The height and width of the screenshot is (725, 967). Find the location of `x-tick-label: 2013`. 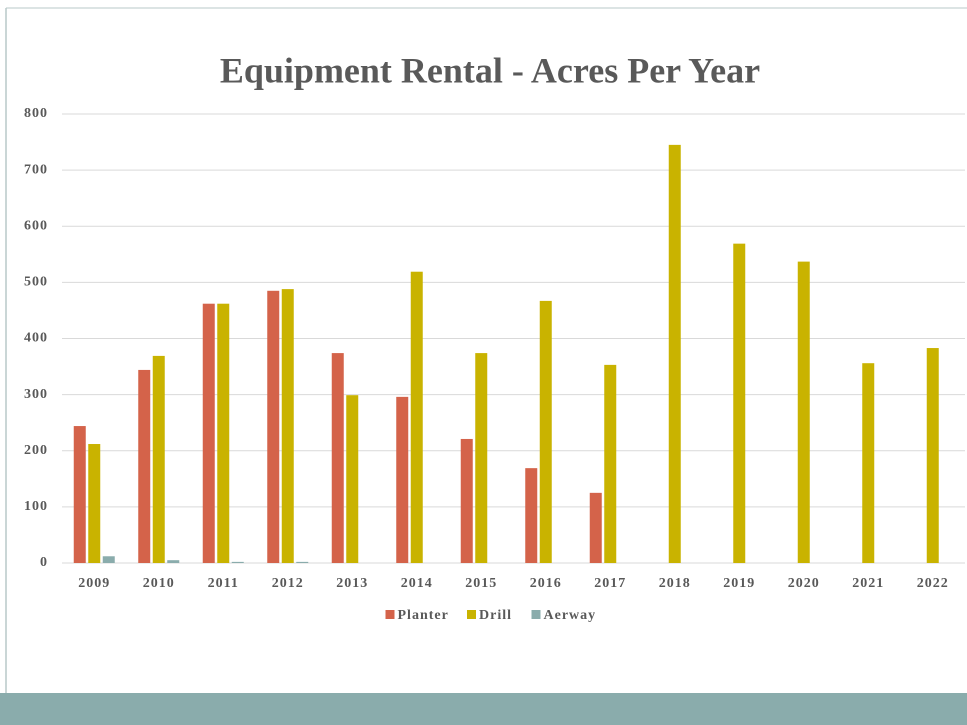

x-tick-label: 2013 is located at coordinates (352, 583).